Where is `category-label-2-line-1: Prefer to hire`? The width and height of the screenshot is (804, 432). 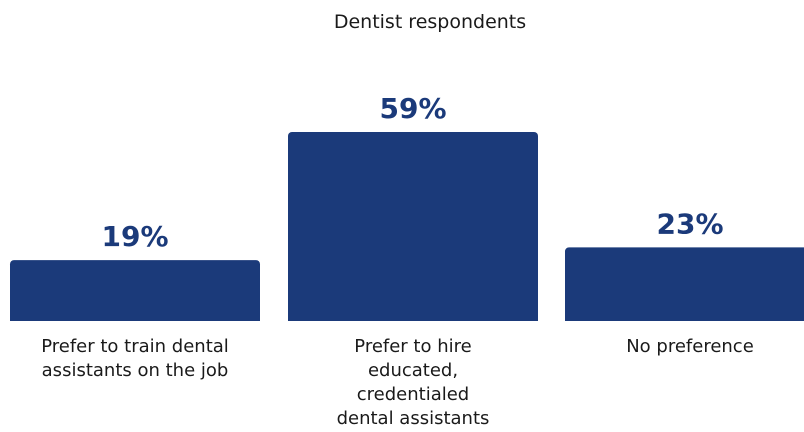
category-label-2-line-1: Prefer to hire is located at coordinates (412, 346).